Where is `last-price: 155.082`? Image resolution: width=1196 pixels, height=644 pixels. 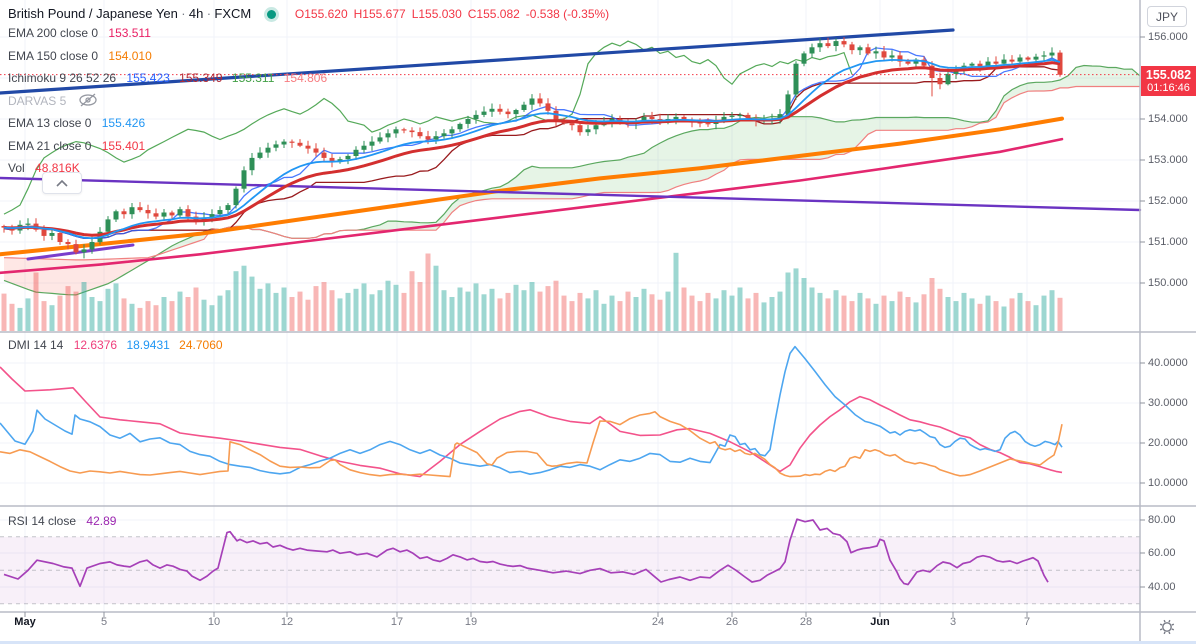 last-price: 155.082 is located at coordinates (1168, 75).